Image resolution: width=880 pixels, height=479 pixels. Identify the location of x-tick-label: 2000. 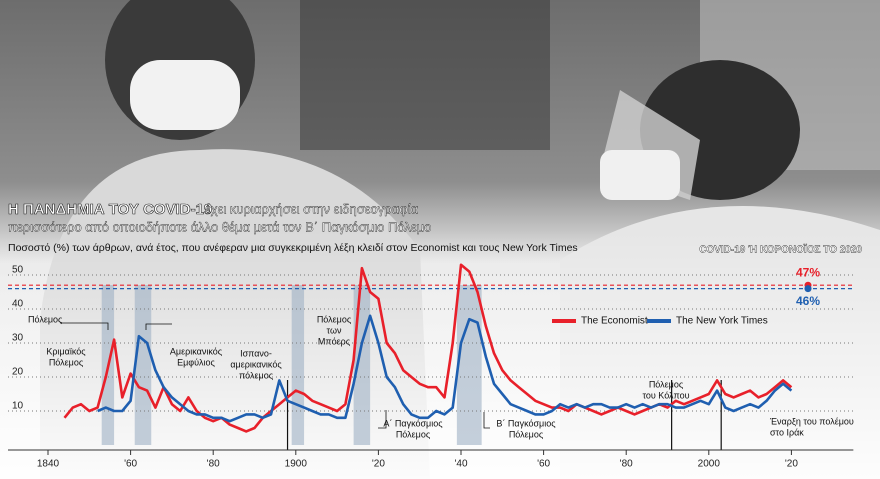
(709, 464).